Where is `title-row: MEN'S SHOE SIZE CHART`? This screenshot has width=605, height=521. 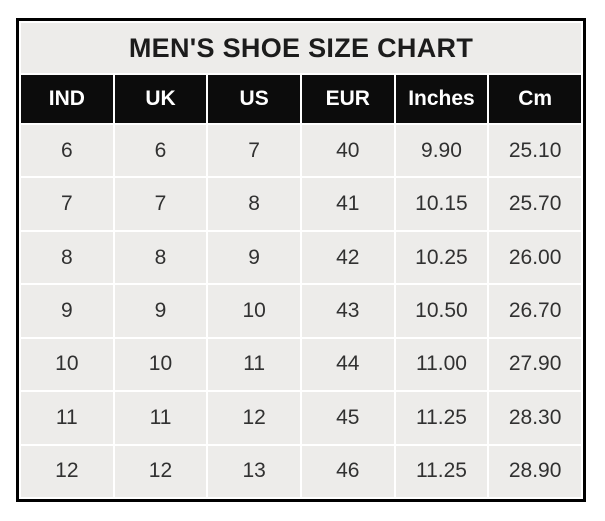 title-row: MEN'S SHOE SIZE CHART is located at coordinates (301, 48).